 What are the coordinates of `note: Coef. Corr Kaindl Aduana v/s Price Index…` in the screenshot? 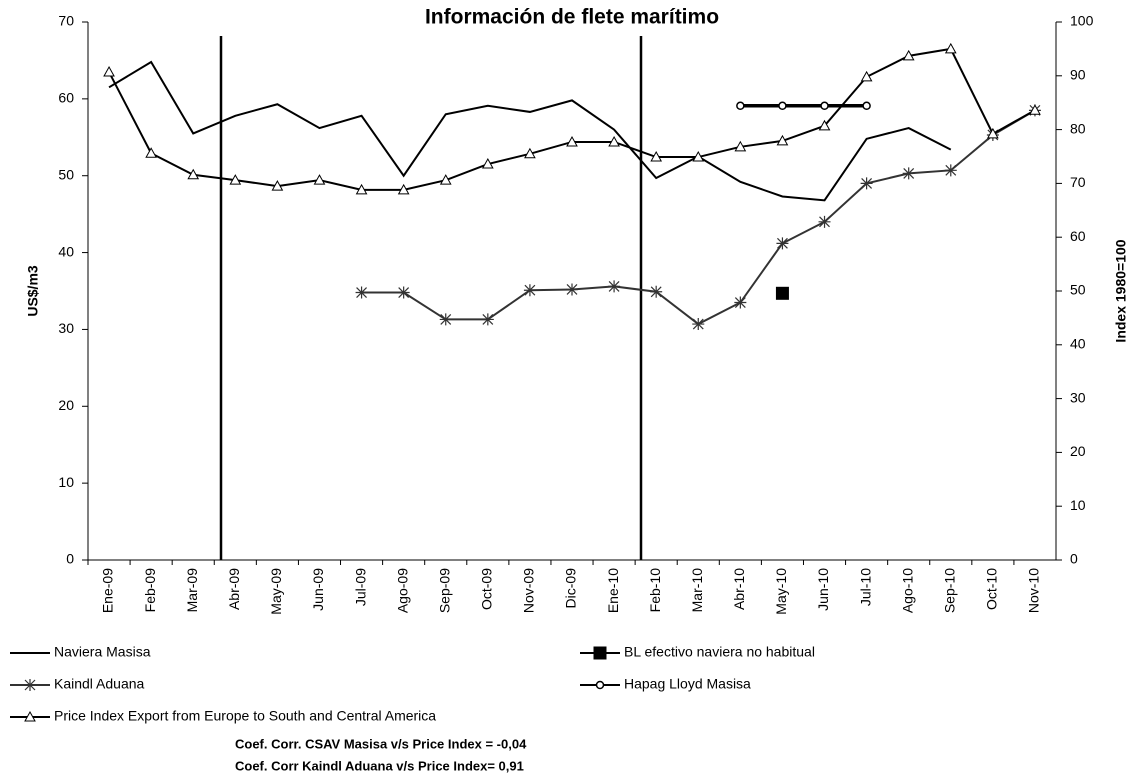 It's located at (379, 765).